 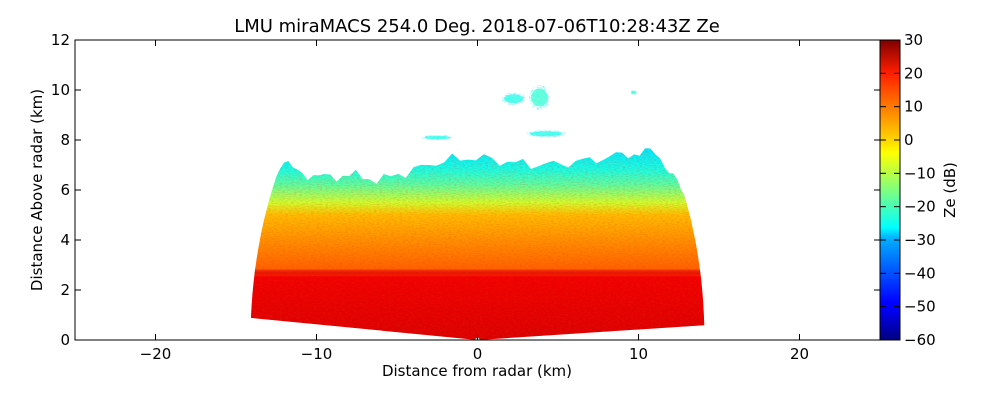 I want to click on x-tick-label: −10, so click(x=317, y=354).